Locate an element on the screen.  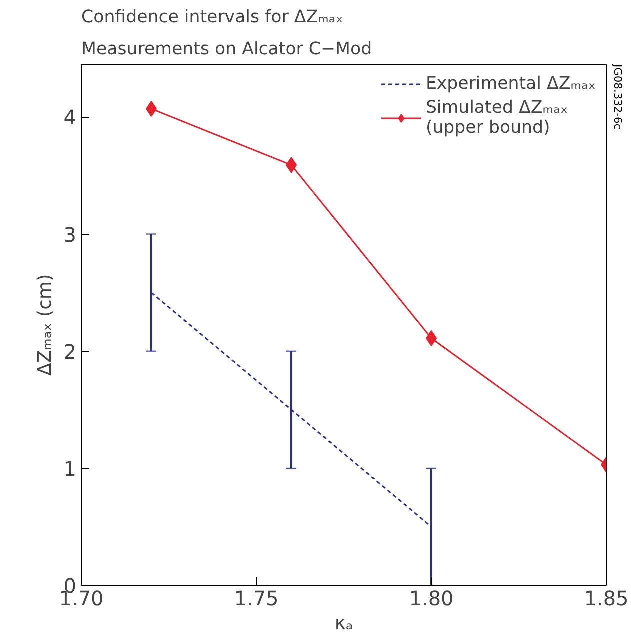
y-tick-label: 2 is located at coordinates (70, 352).